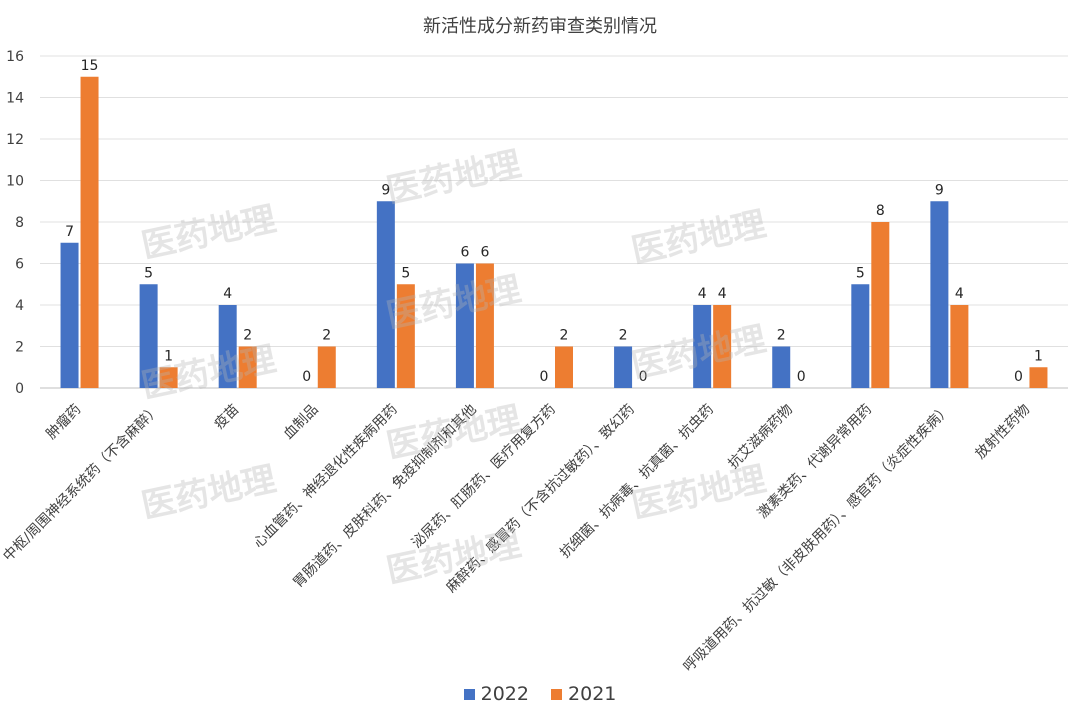 This screenshot has width=1080, height=718. What do you see at coordinates (540, 694) in the screenshot?
I see `legend: 2022 2021` at bounding box center [540, 694].